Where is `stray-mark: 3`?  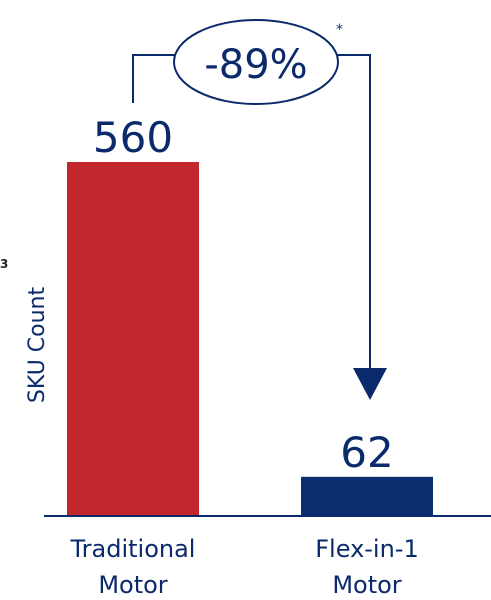 stray-mark: 3 is located at coordinates (4, 264).